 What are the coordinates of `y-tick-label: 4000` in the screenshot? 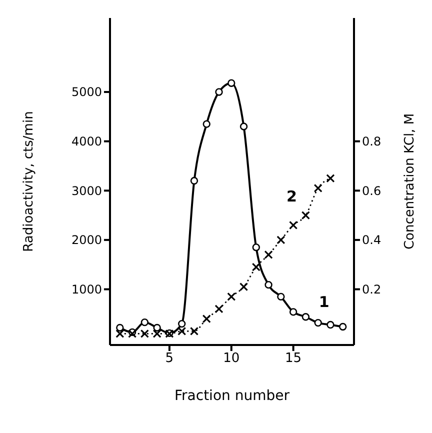 It's located at (86, 141).